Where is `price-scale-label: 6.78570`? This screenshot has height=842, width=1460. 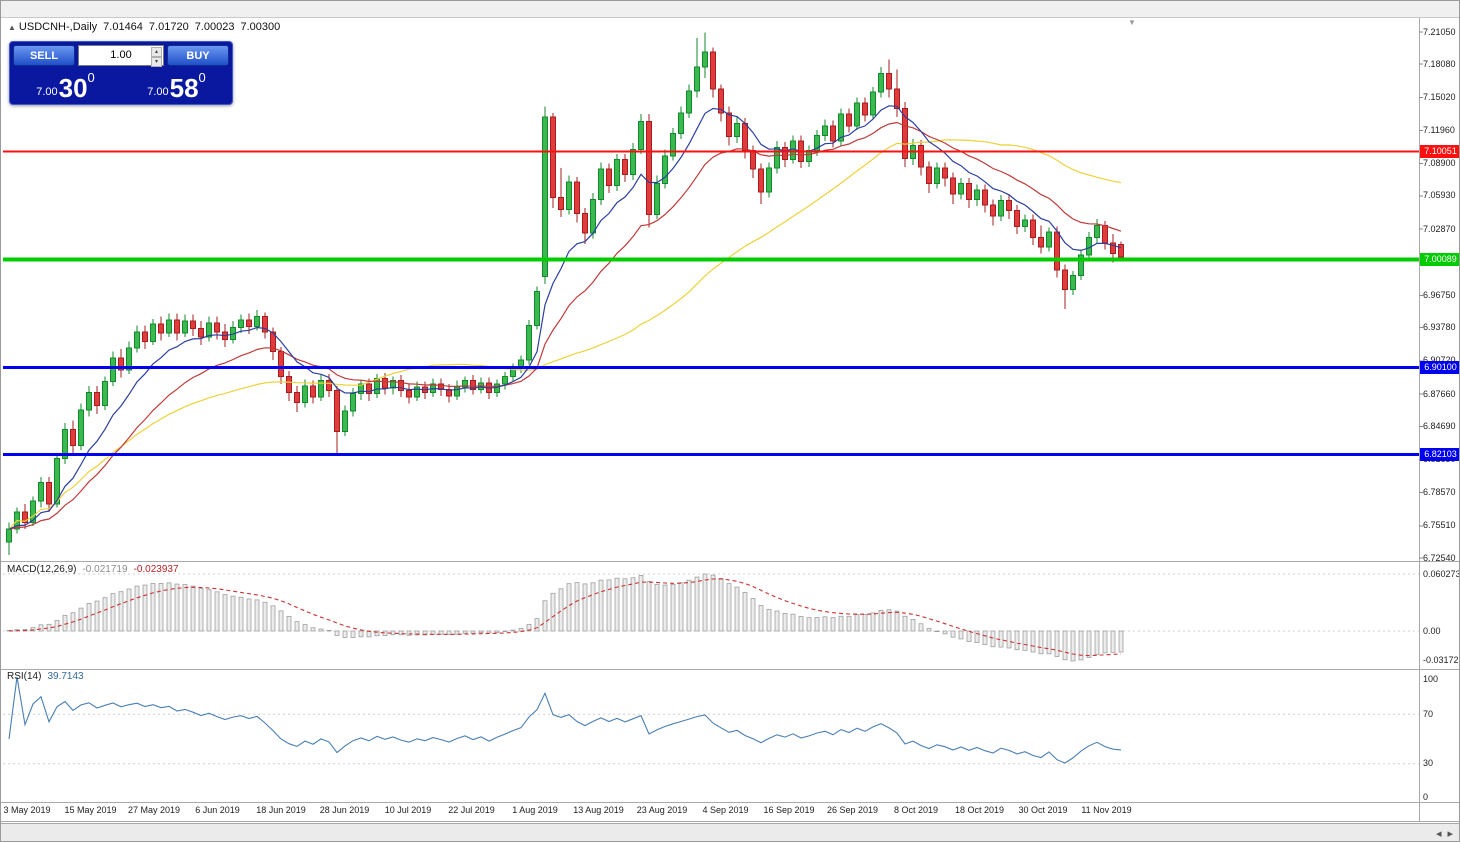
price-scale-label: 6.78570 is located at coordinates (1439, 492).